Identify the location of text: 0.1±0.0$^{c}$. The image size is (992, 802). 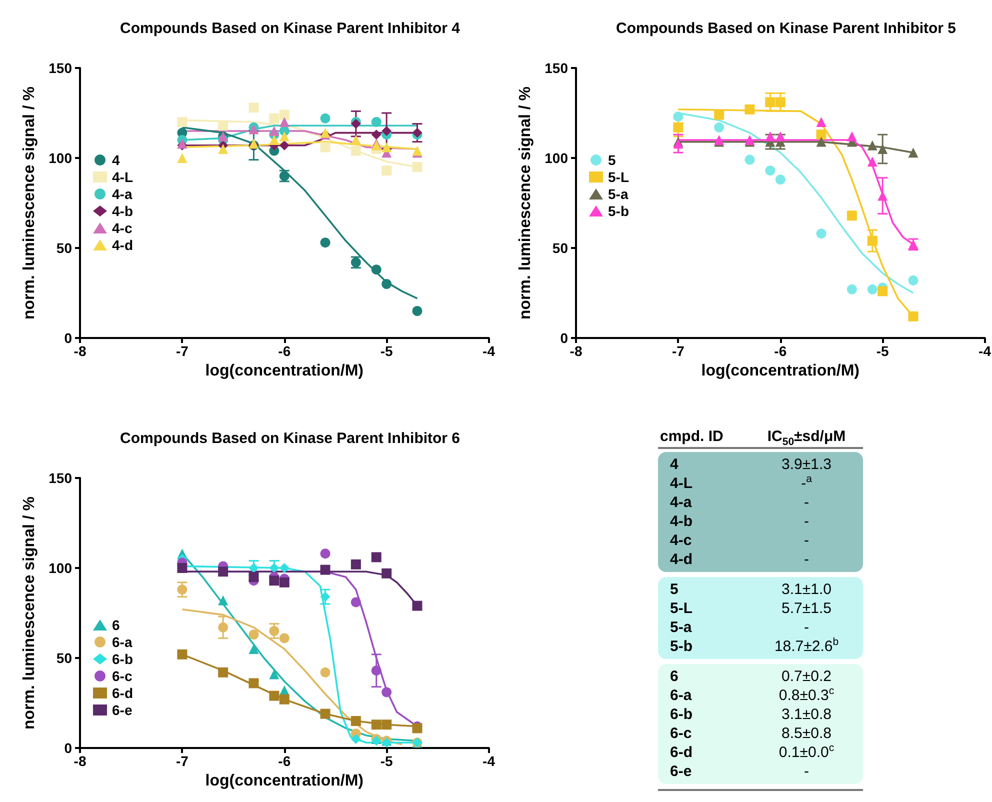
(806, 751).